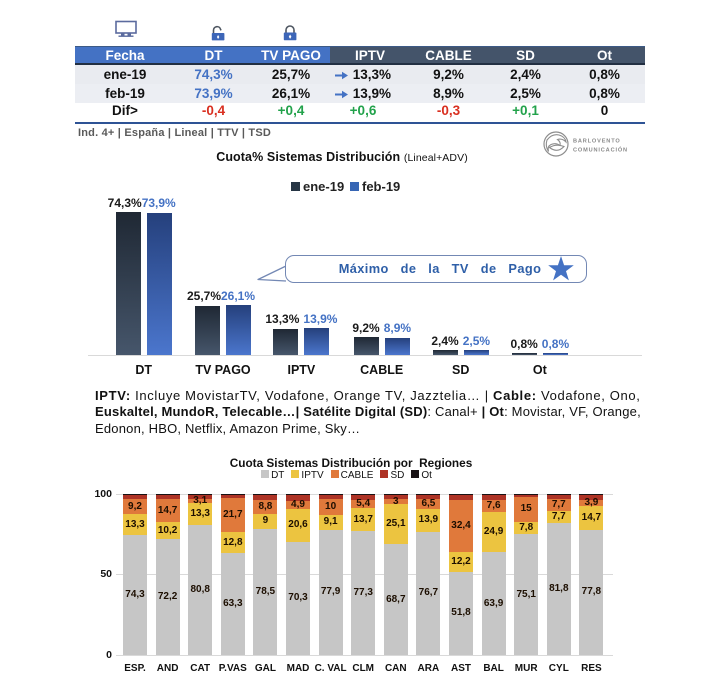 This screenshot has height=684, width=728. Describe the element at coordinates (597, 142) in the screenshot. I see `svg-text: BARLOVENTO` at that location.